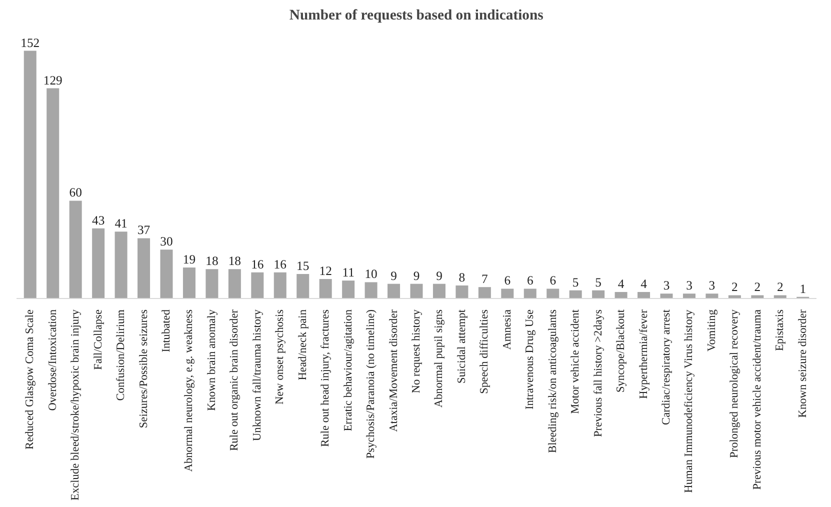  What do you see at coordinates (348, 273) in the screenshot?
I see `data-label: 11` at bounding box center [348, 273].